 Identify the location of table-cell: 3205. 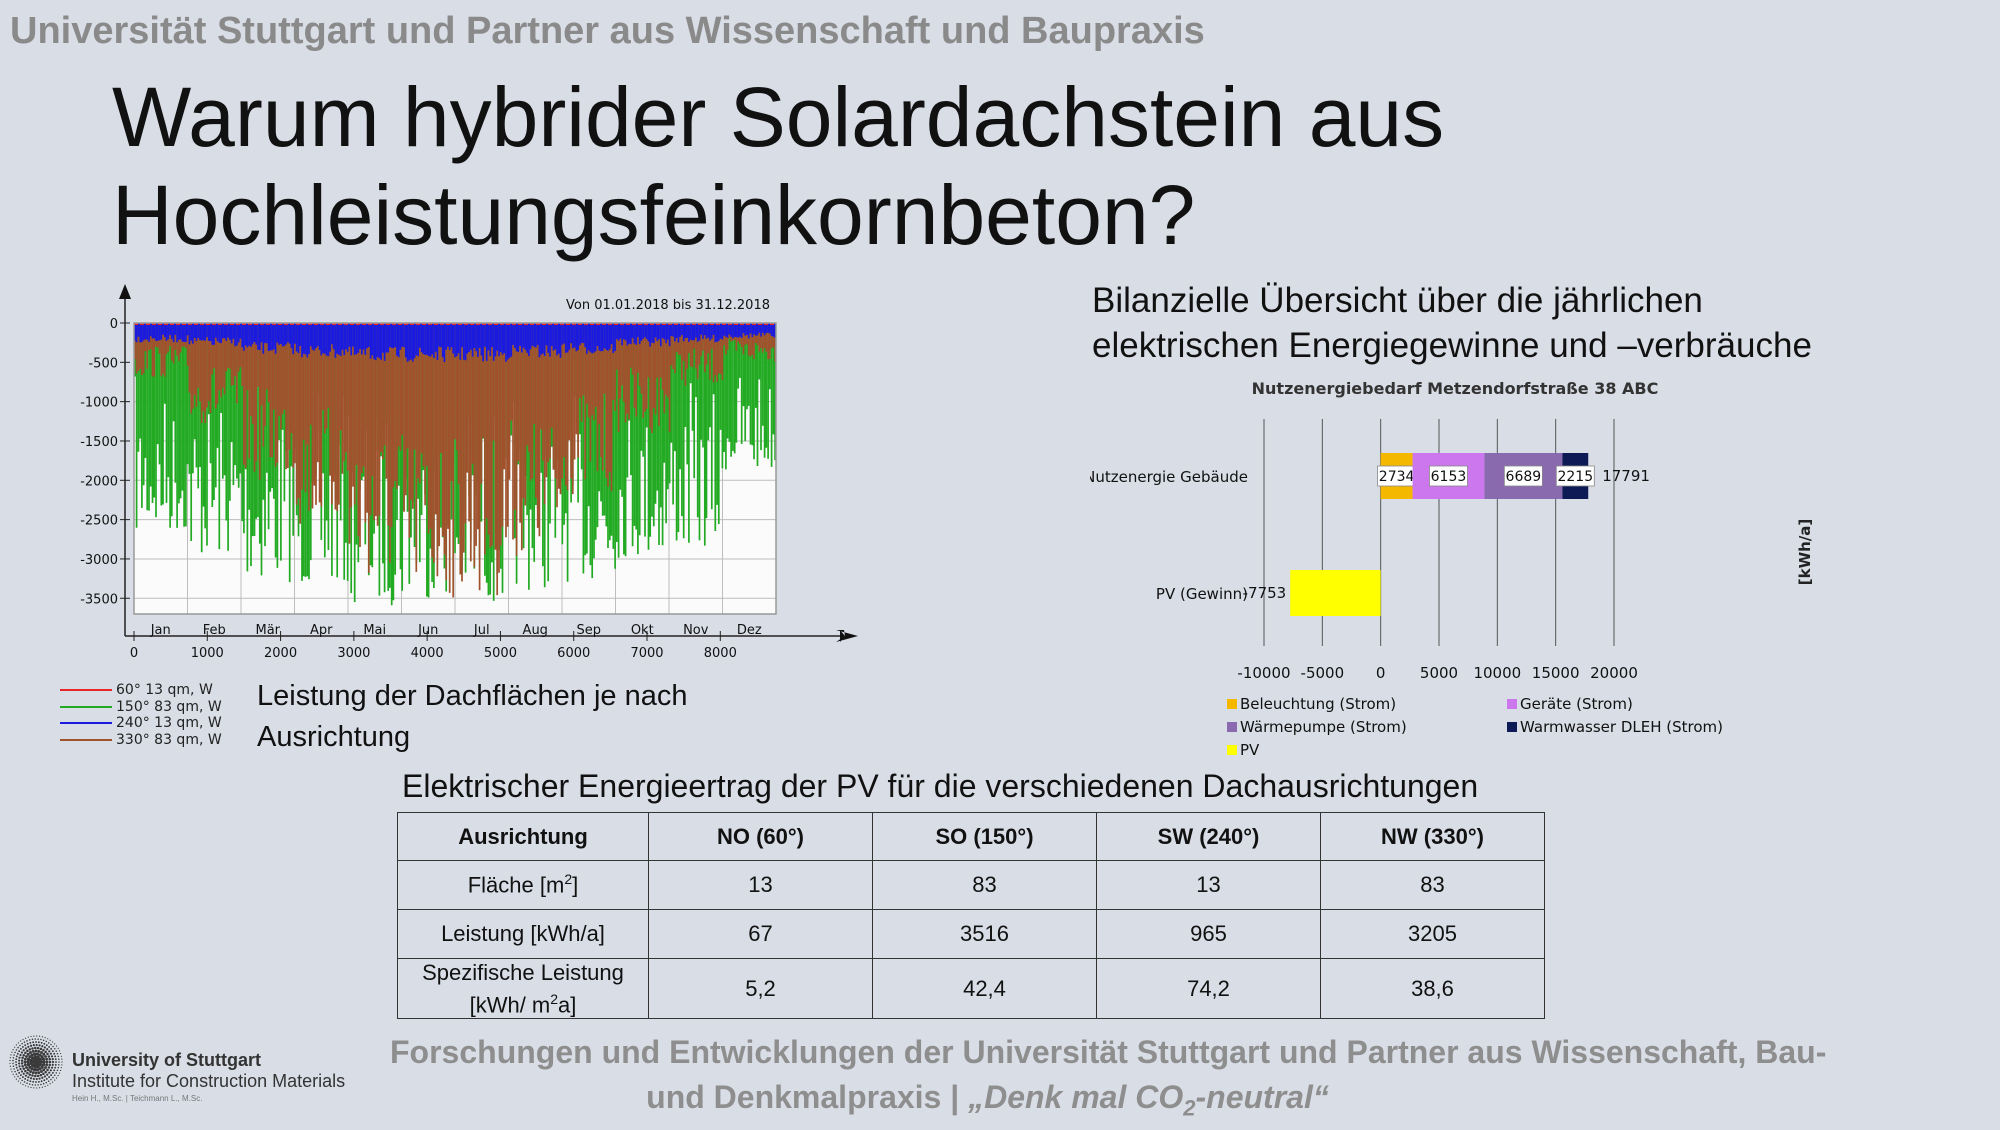
(1432, 934).